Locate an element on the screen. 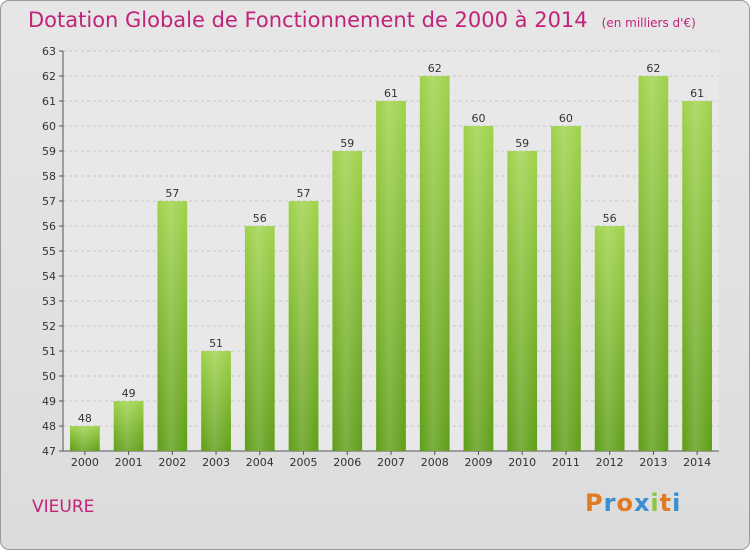 The height and width of the screenshot is (550, 750). x-tick-label: 2006 is located at coordinates (347, 462).